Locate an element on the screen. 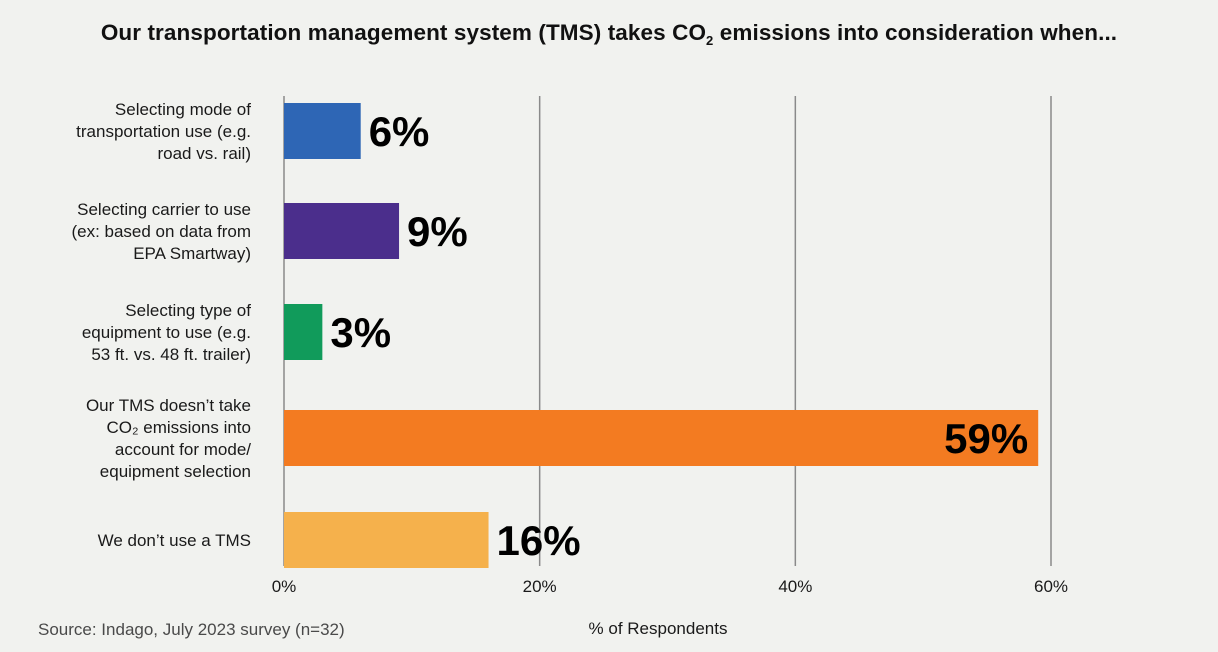 The height and width of the screenshot is (652, 1218). data-label-2: 3% is located at coordinates (360, 332).